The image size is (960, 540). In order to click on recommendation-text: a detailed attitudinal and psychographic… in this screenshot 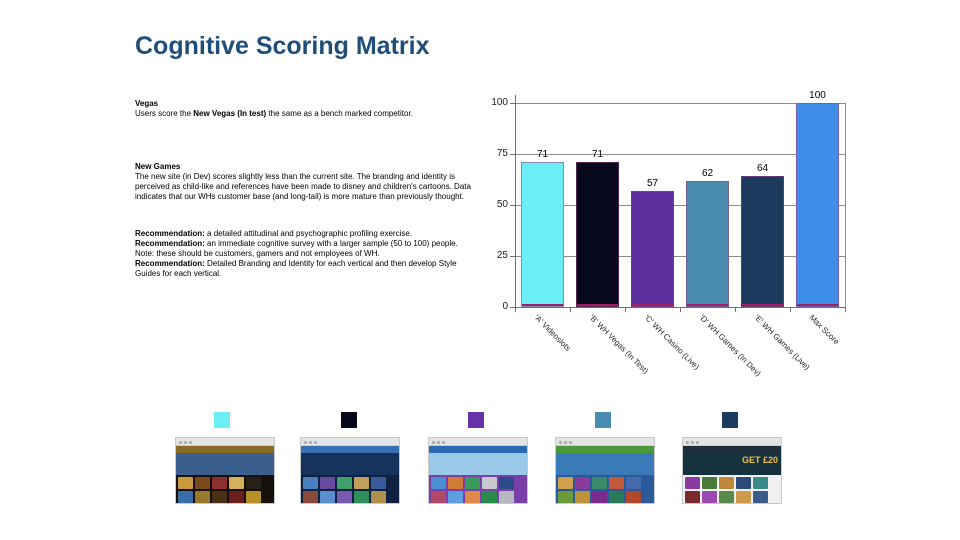, I will do `click(308, 233)`.